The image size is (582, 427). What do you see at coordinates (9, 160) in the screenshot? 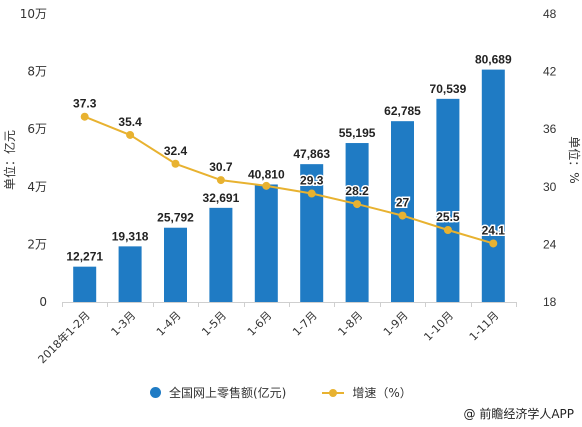
I see `y-left-axis-title: 单位：亿元` at bounding box center [9, 160].